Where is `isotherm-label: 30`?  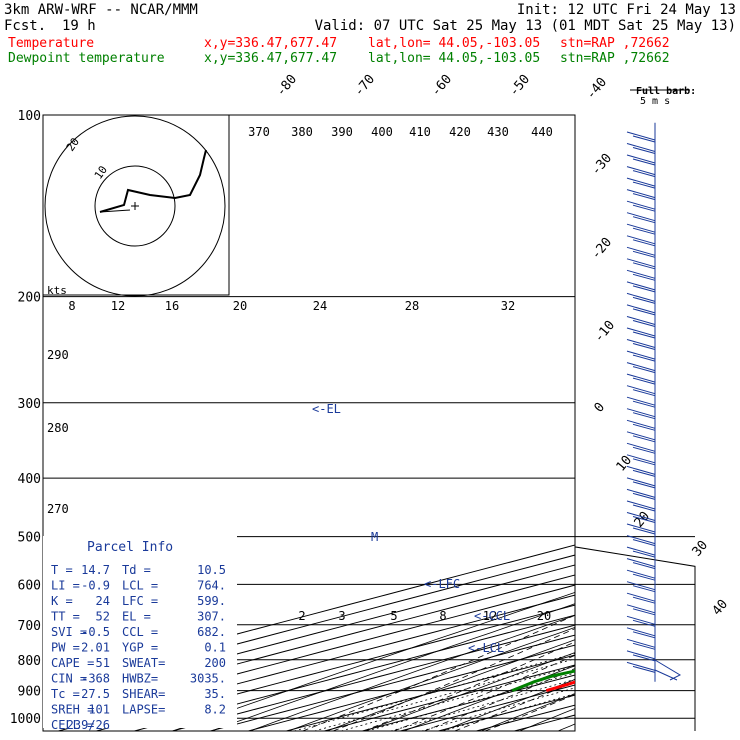
isotherm-label: 30 is located at coordinates (701, 549).